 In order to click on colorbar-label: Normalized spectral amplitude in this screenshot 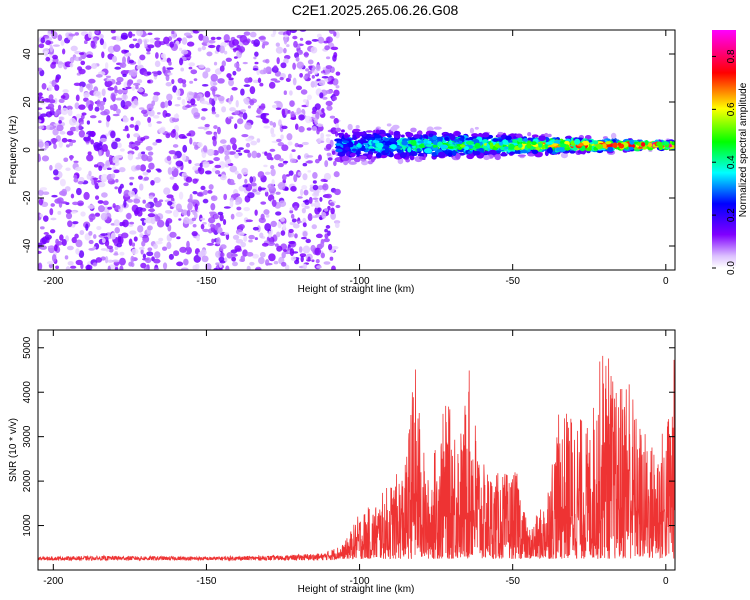, I will do `click(743, 149)`.